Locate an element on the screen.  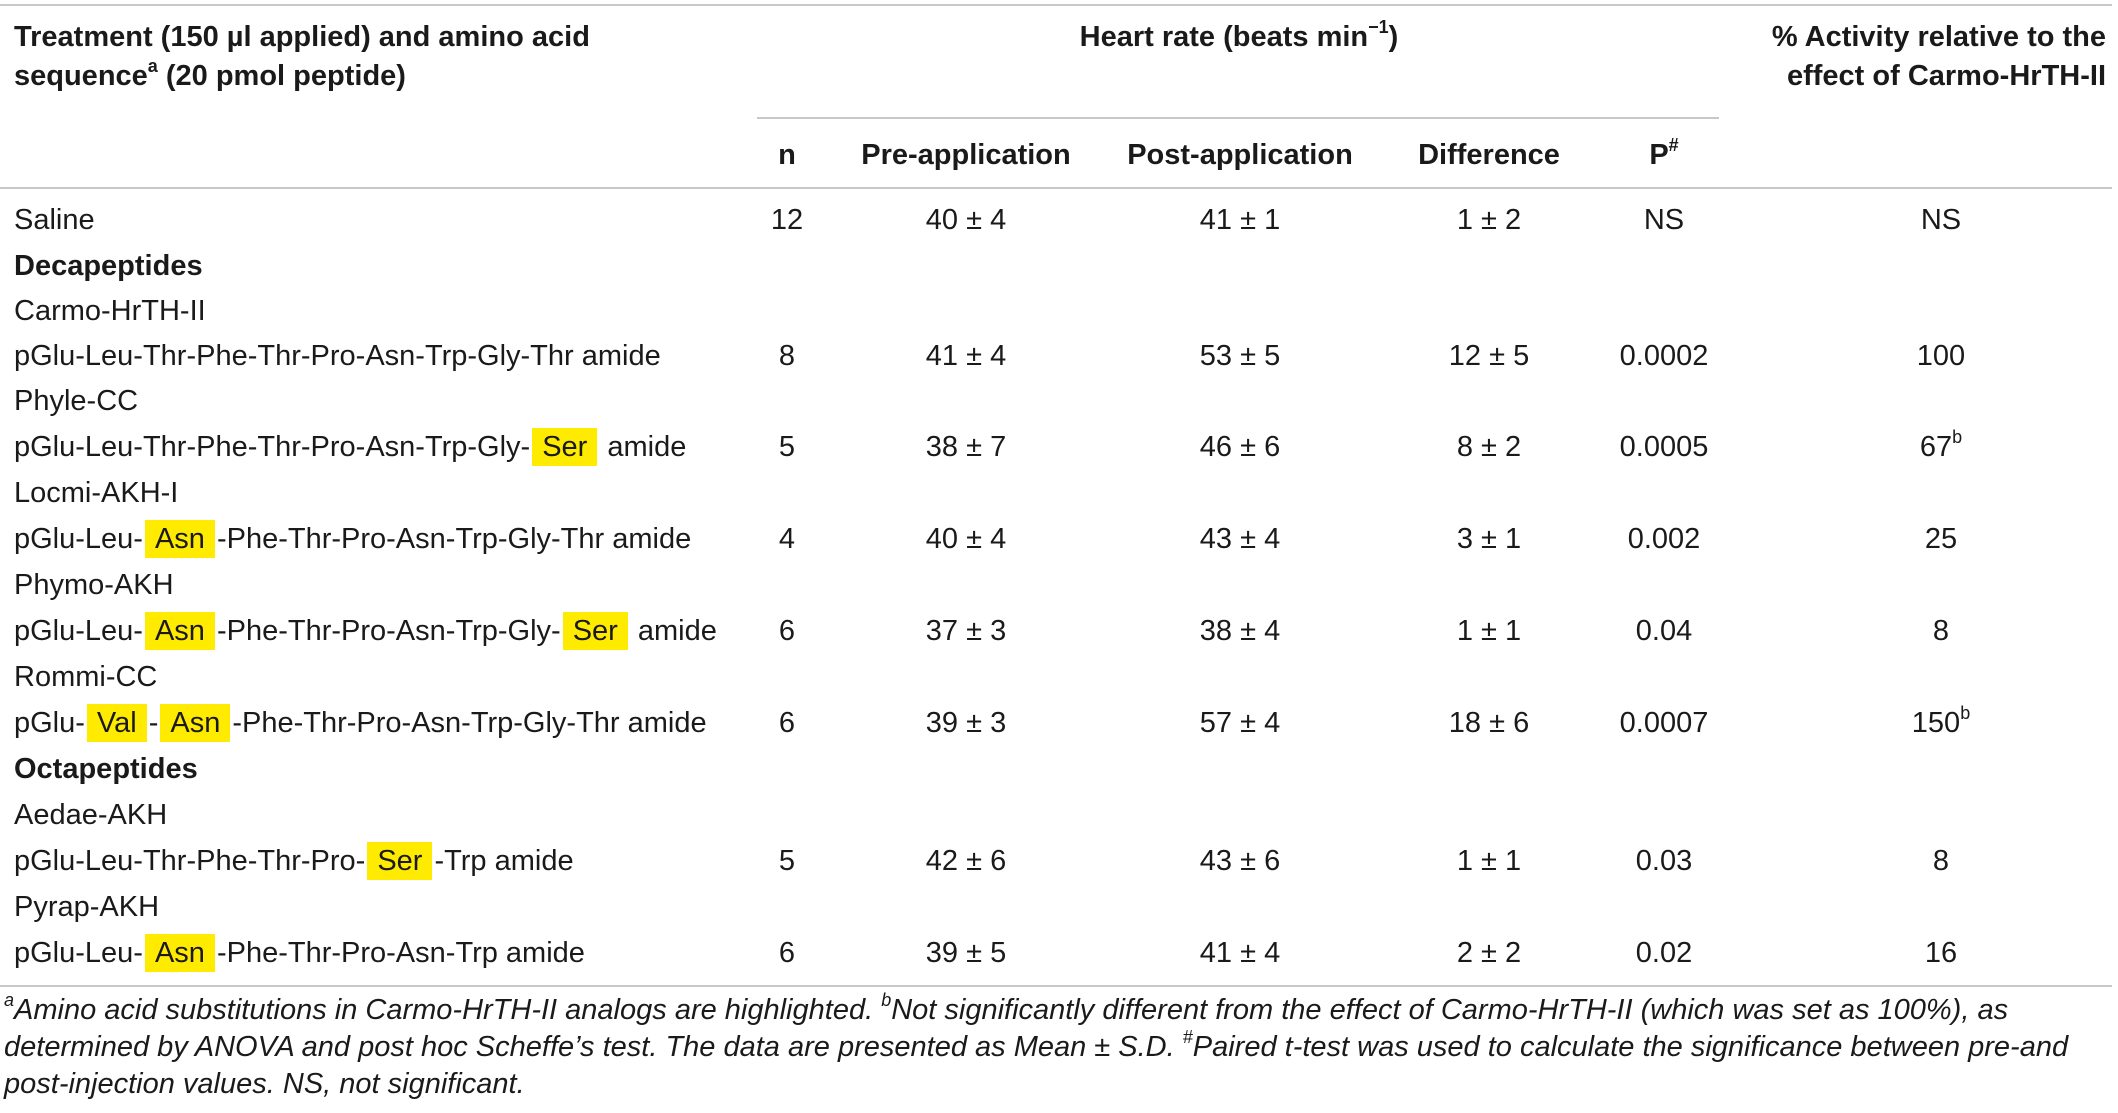
peptide-name-phyle: Phyle-CC is located at coordinates (76, 401).